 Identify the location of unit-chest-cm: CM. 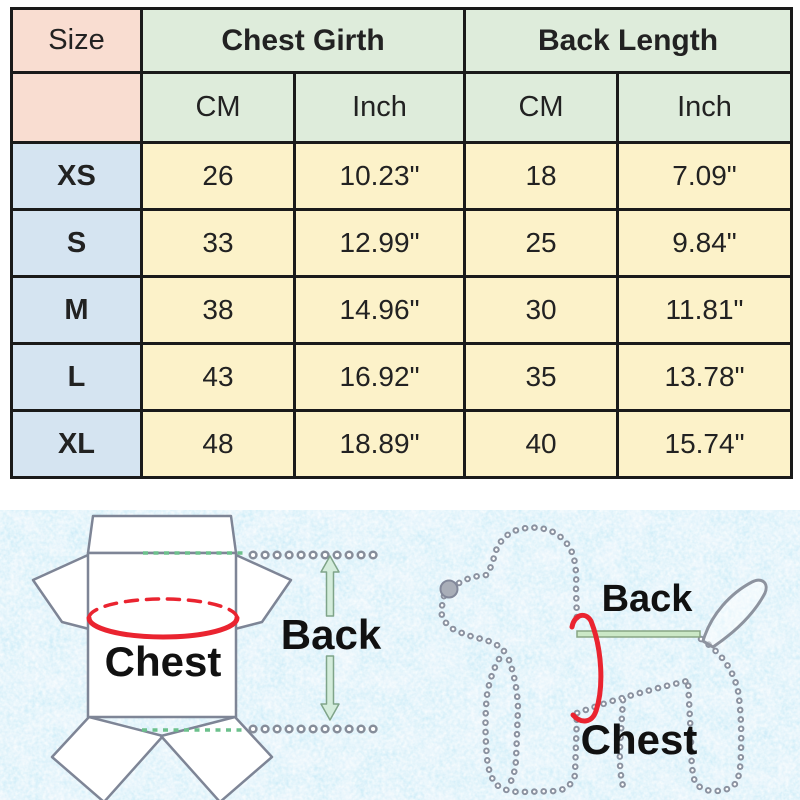
(218, 107).